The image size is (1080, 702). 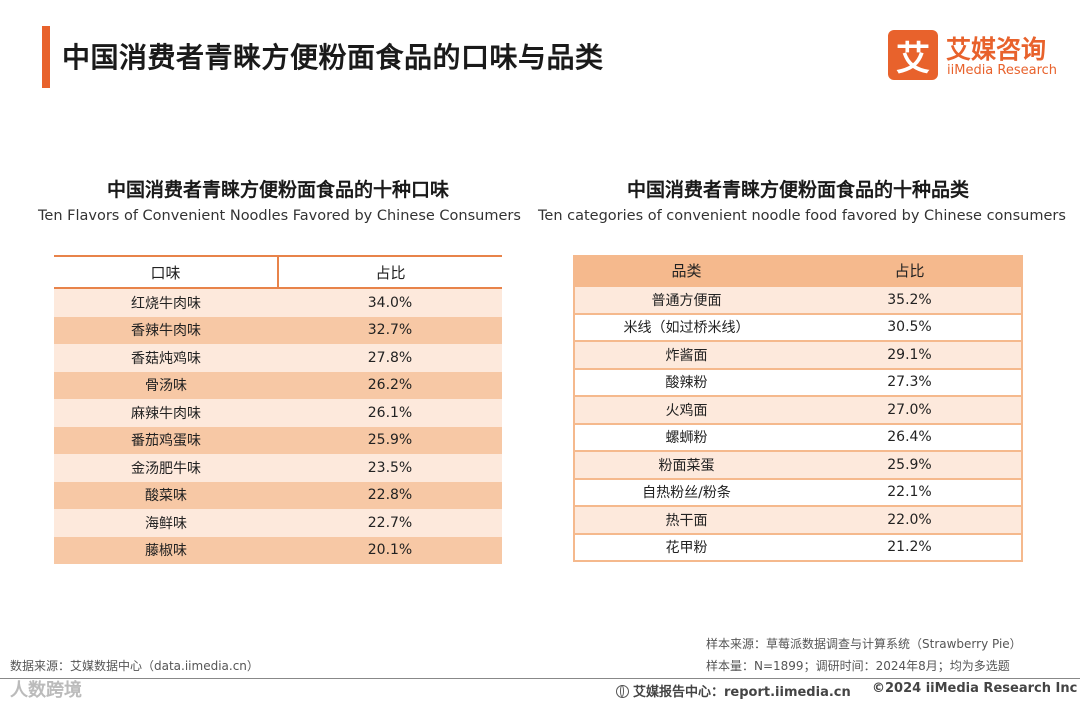 What do you see at coordinates (798, 355) in the screenshot?
I see `category-row: 炸酱面 29.1%` at bounding box center [798, 355].